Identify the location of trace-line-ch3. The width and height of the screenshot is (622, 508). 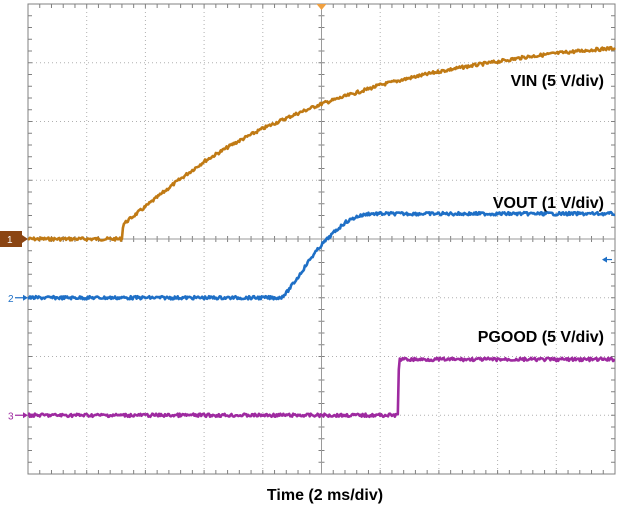
(321, 387).